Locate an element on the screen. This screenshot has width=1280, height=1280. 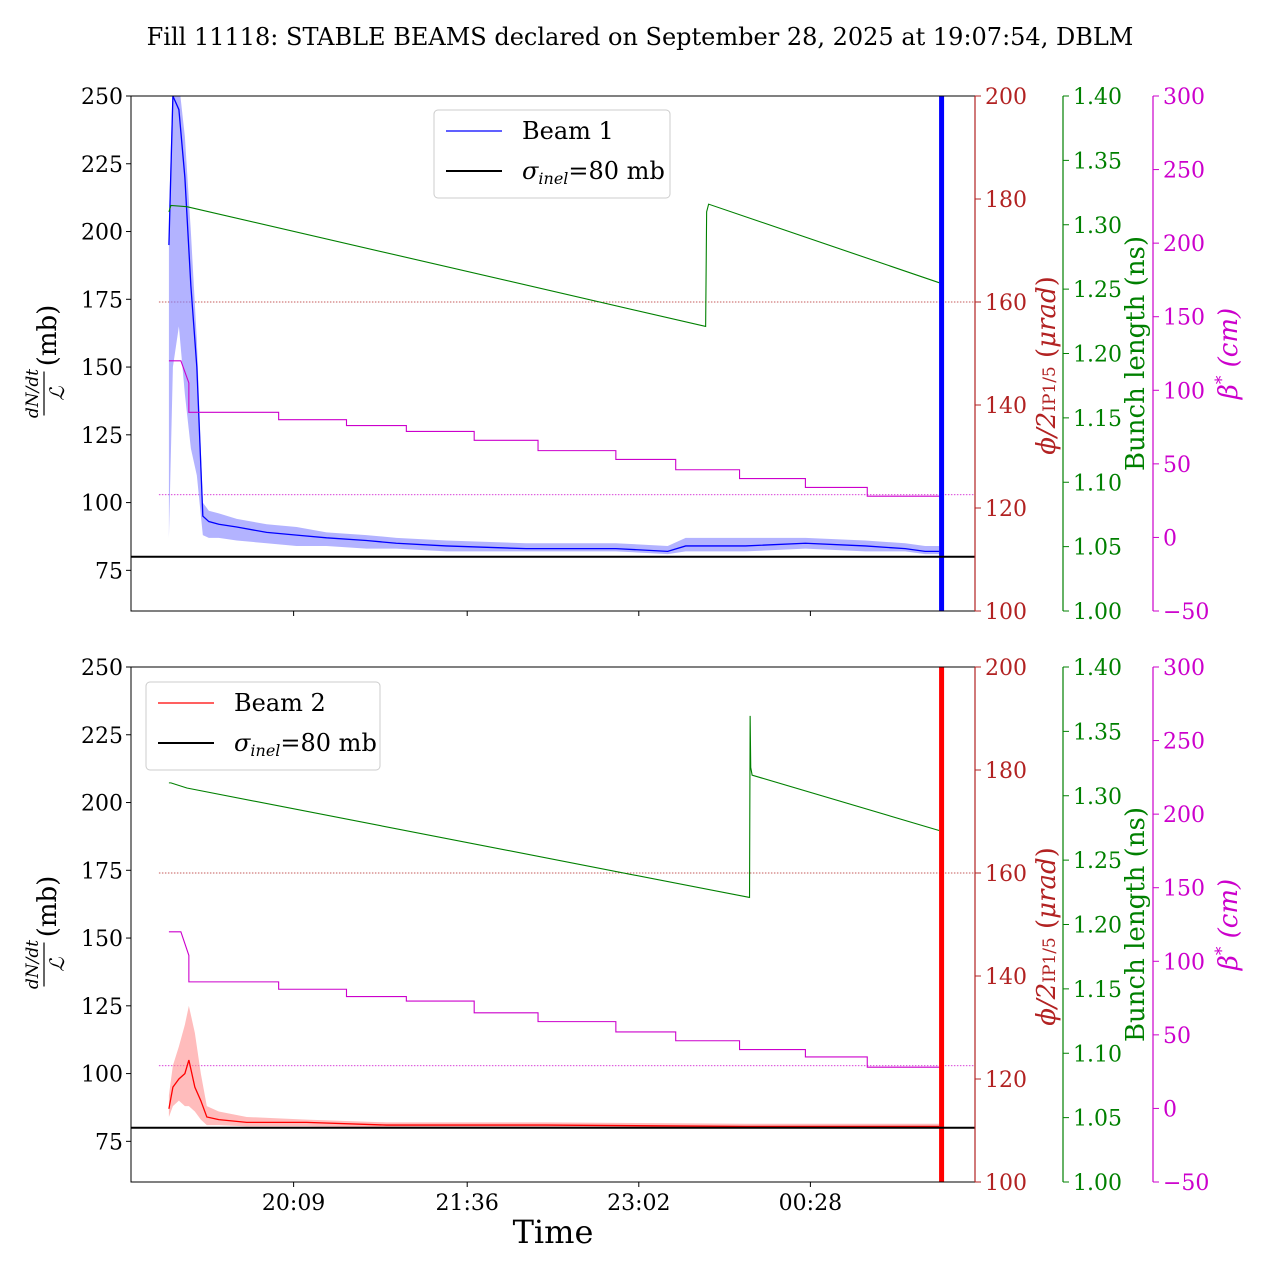
legend-beam-label: Beam 1 is located at coordinates (568, 131).